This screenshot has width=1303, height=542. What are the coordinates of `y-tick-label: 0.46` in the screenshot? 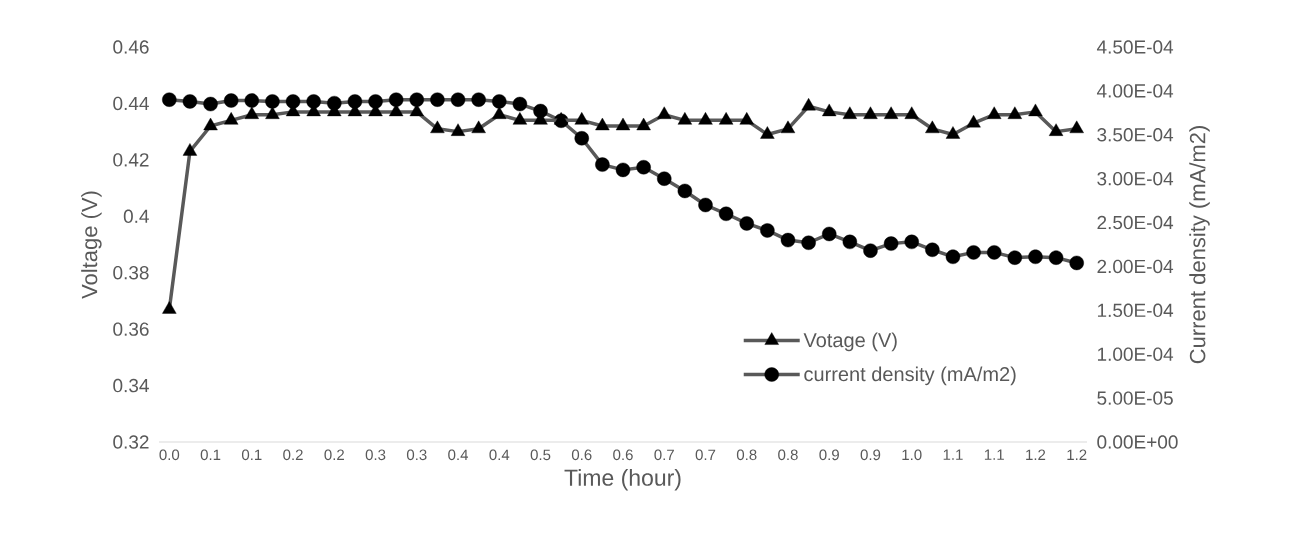 It's located at (131, 47).